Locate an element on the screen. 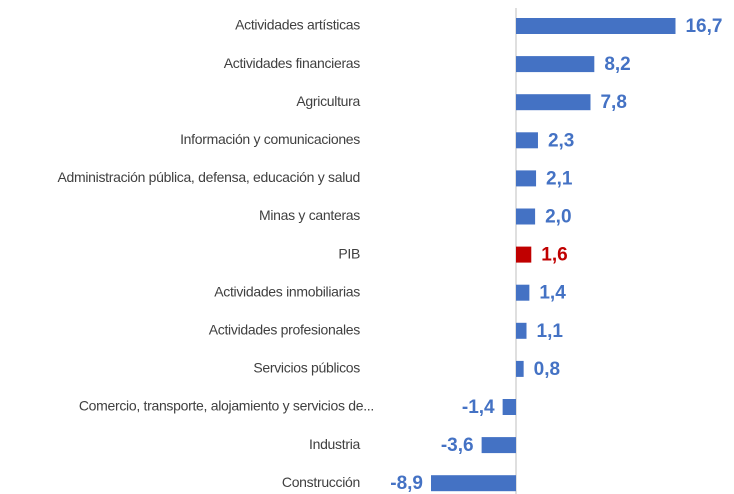  category-label: Actividades financieras is located at coordinates (292, 63).